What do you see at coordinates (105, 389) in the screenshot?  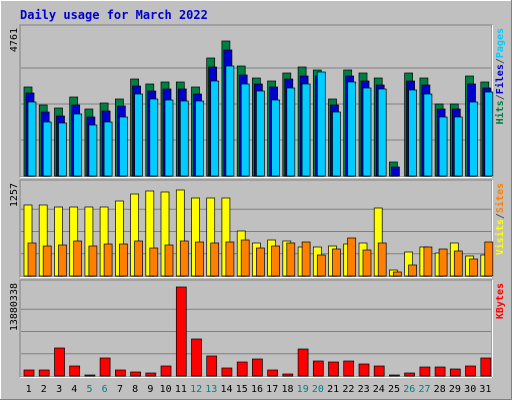 I see `x-tick-label-6: 6` at bounding box center [105, 389].